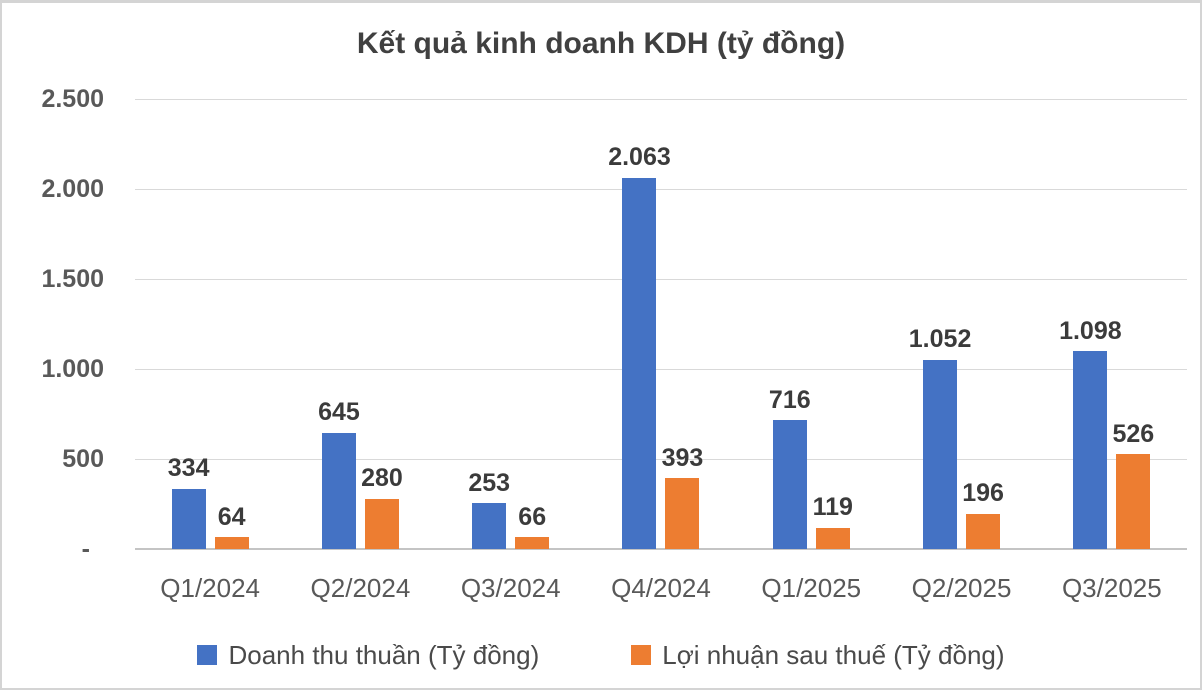 The image size is (1202, 690). I want to click on data-label: 66, so click(532, 516).